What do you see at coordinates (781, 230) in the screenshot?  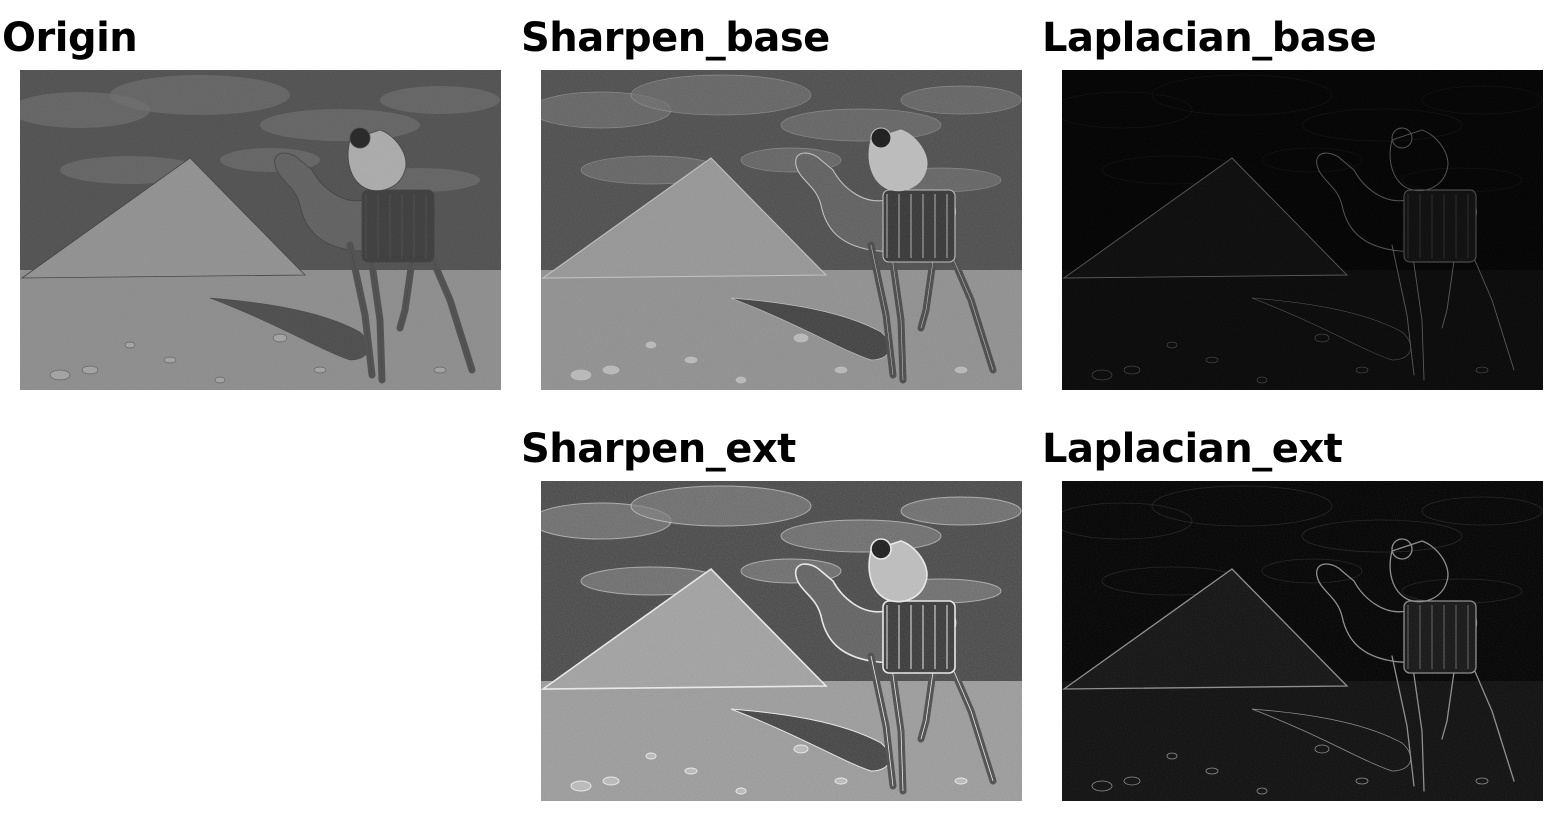 I see `sharpen-base-image` at bounding box center [781, 230].